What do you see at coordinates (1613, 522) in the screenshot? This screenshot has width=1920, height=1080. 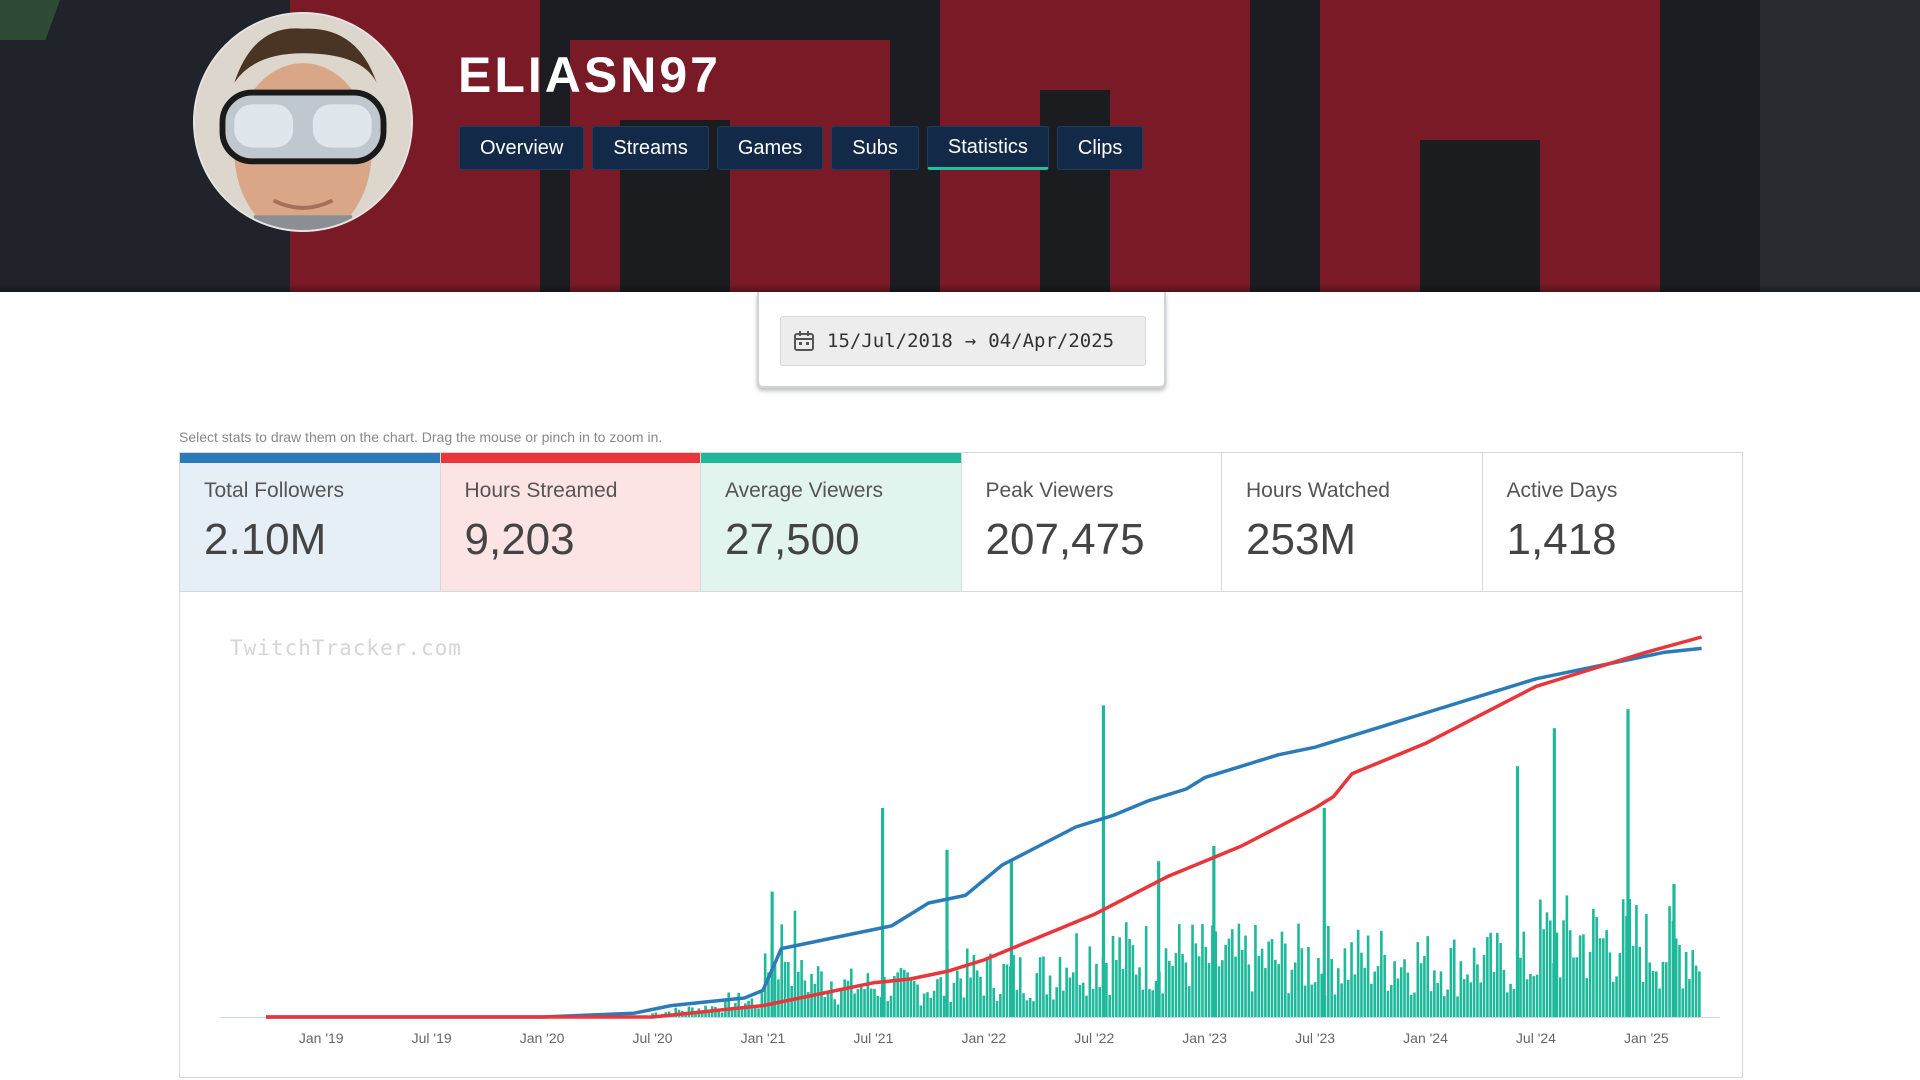 I see `stat-active-days: Active Days 1,418` at bounding box center [1613, 522].